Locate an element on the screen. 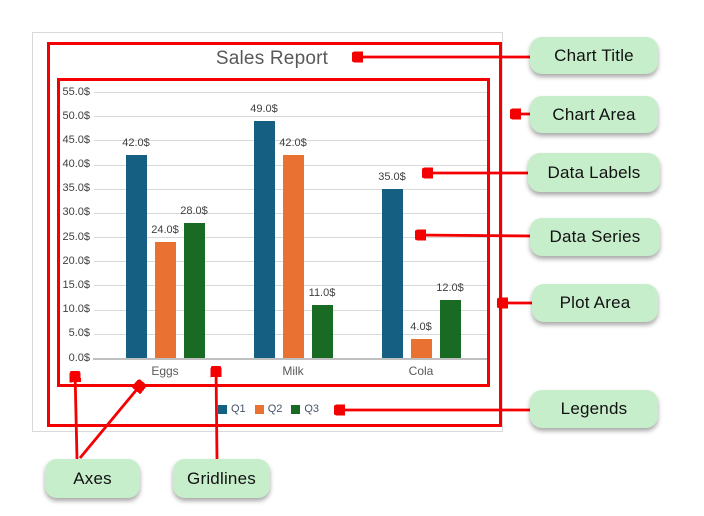  bar-q3-eggs is located at coordinates (194, 290).